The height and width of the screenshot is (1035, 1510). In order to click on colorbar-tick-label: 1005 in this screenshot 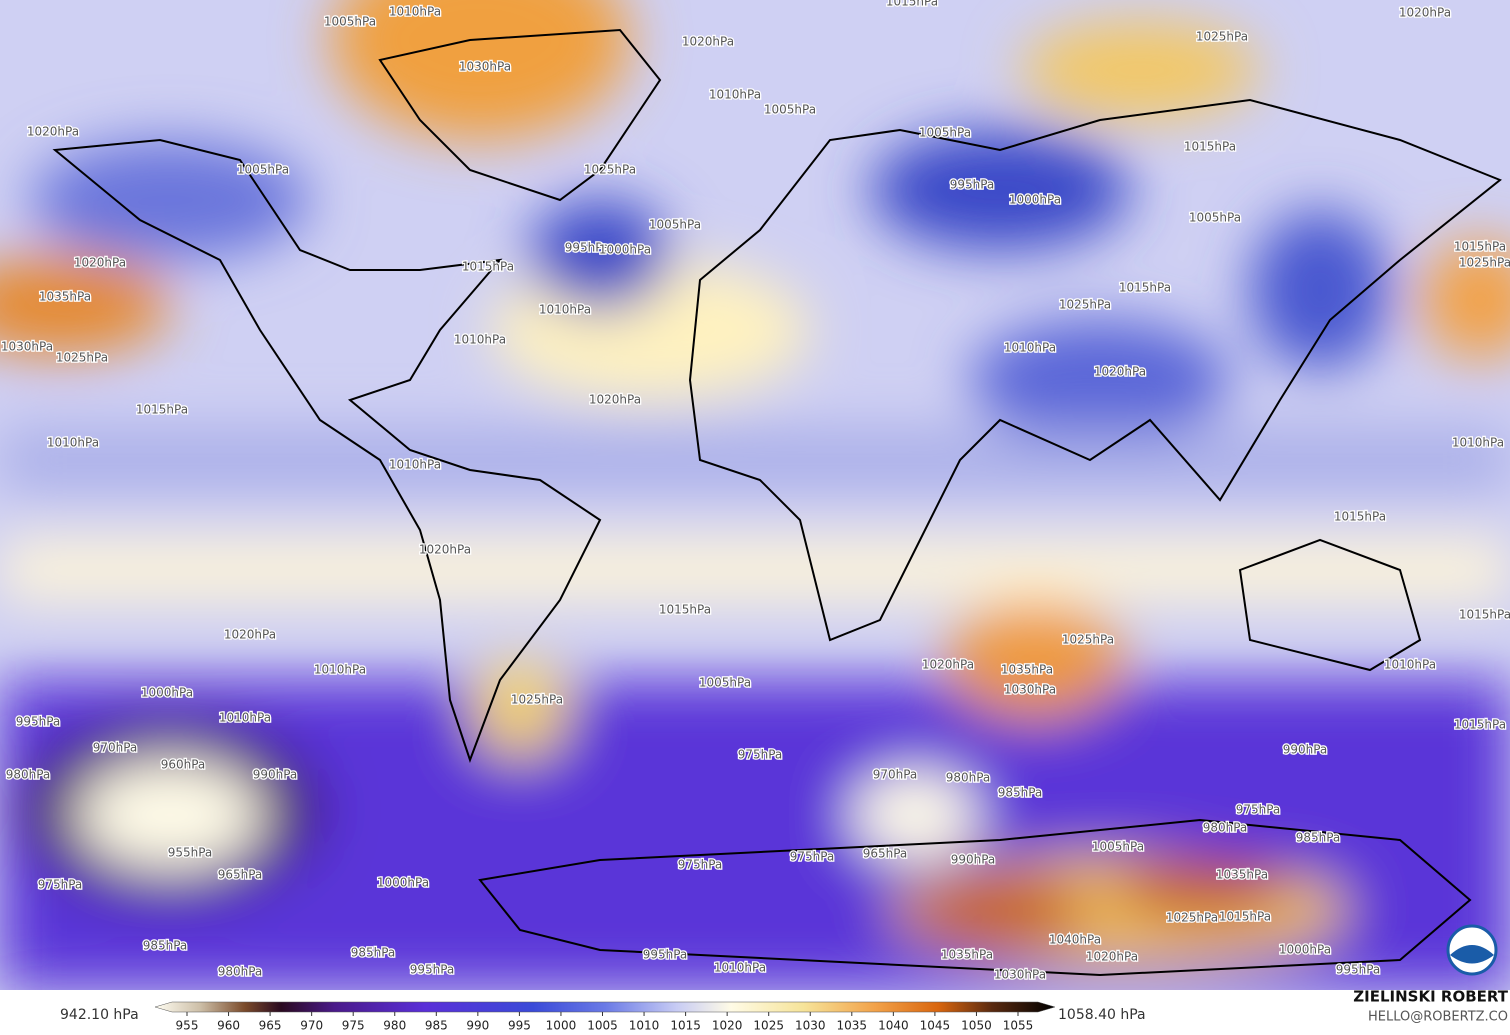, I will do `click(602, 1026)`.